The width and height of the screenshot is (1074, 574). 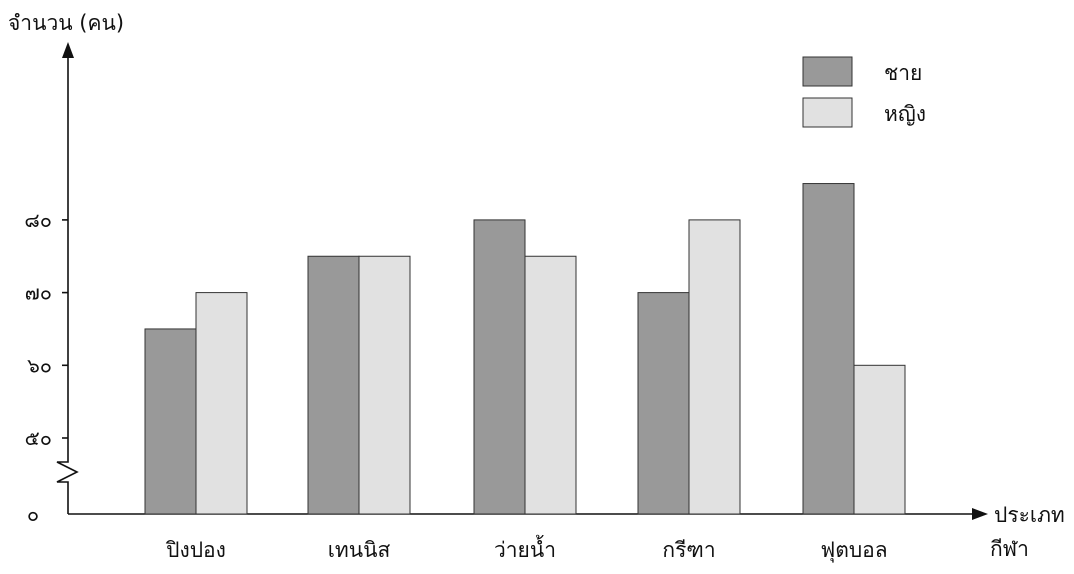 What do you see at coordinates (38, 438) in the screenshot?
I see `y-tick-label: ๕๐` at bounding box center [38, 438].